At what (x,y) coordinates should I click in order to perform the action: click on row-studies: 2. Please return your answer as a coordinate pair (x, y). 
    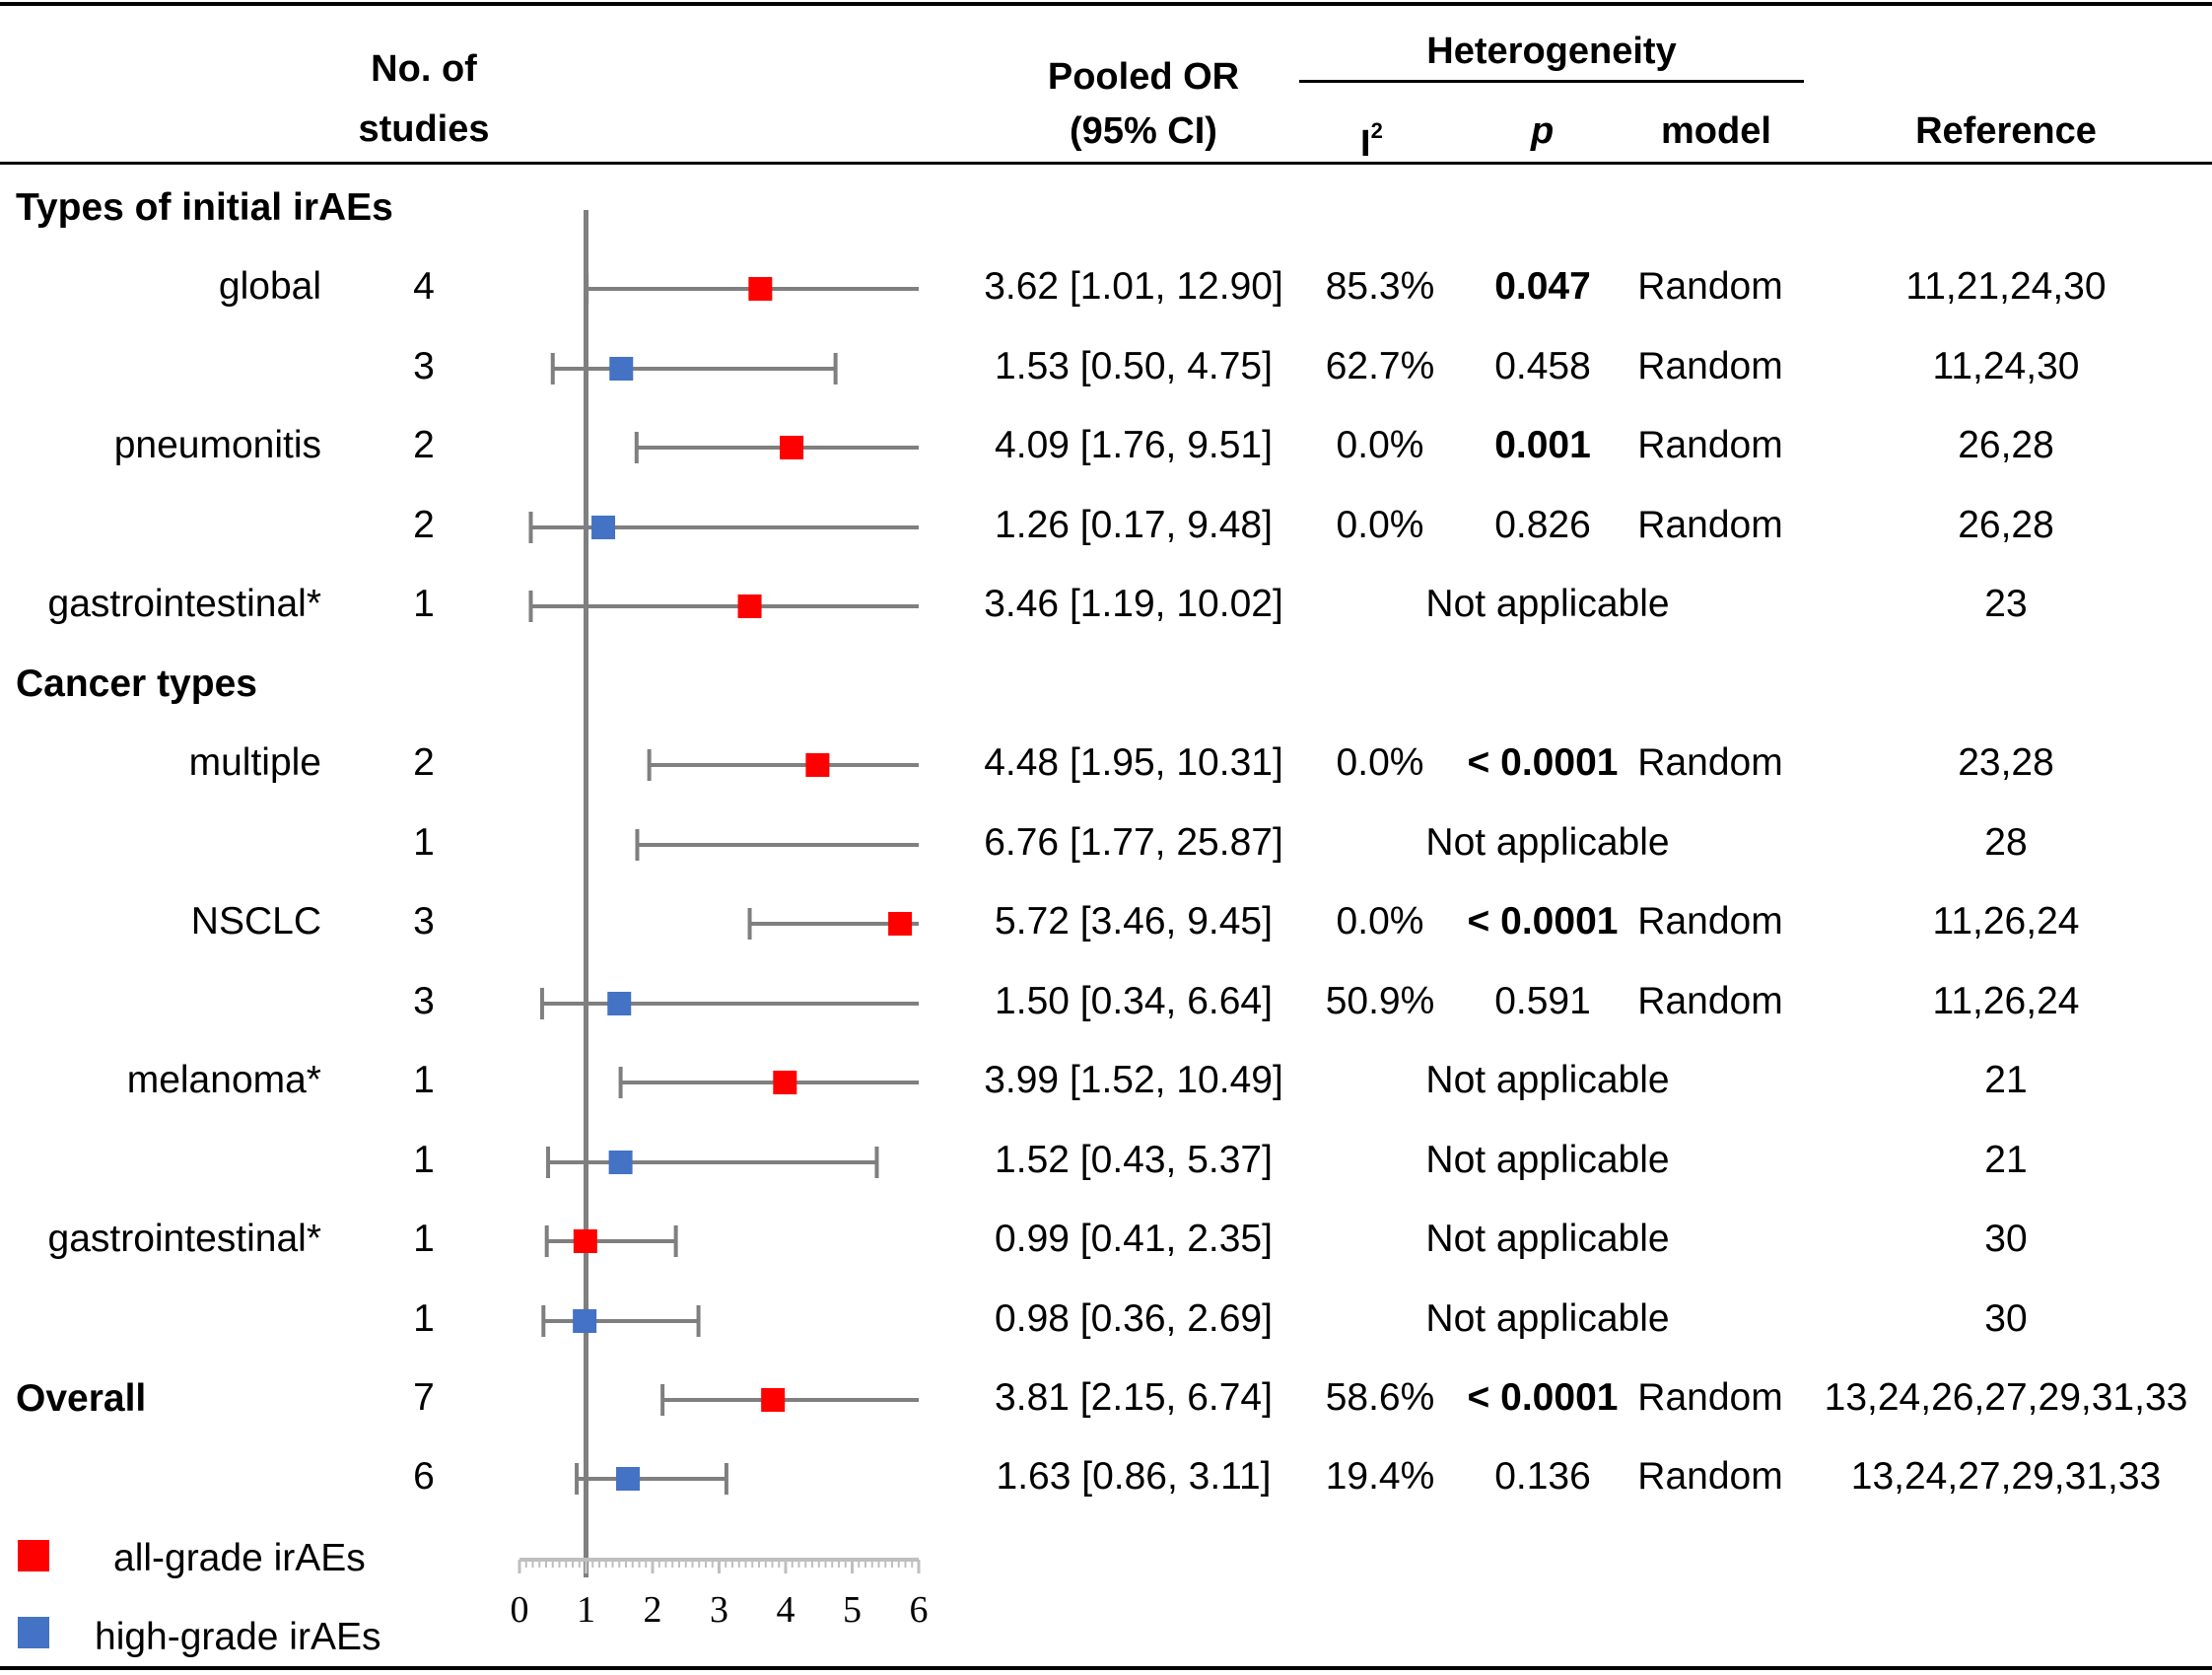
    Looking at the image, I should click on (424, 445).